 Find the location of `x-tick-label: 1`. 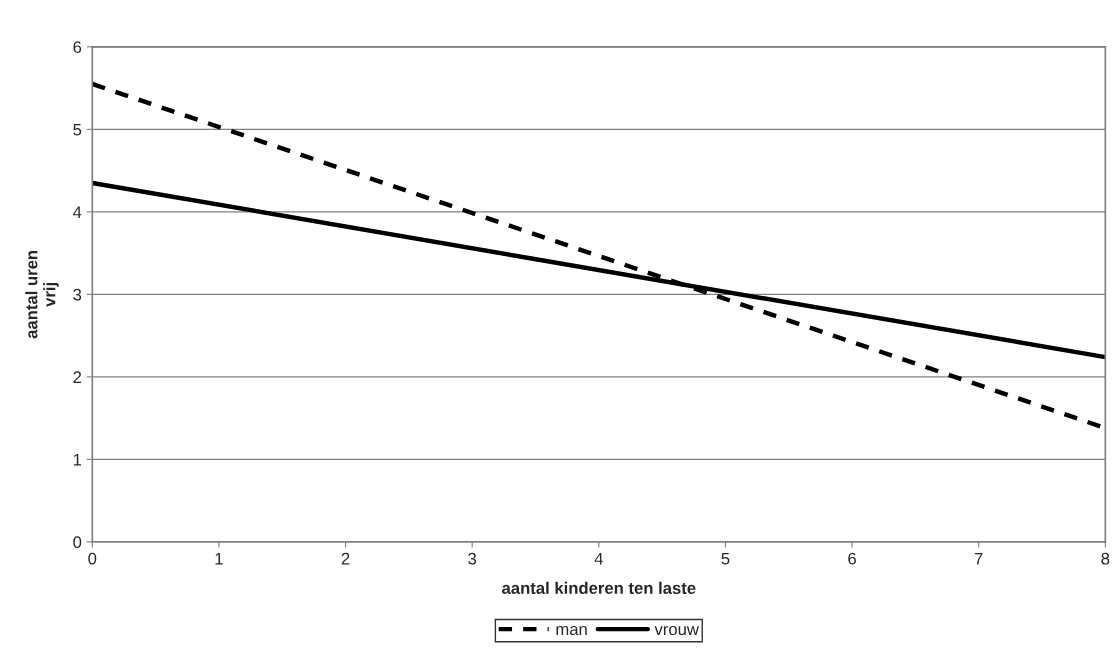

x-tick-label: 1 is located at coordinates (219, 558).